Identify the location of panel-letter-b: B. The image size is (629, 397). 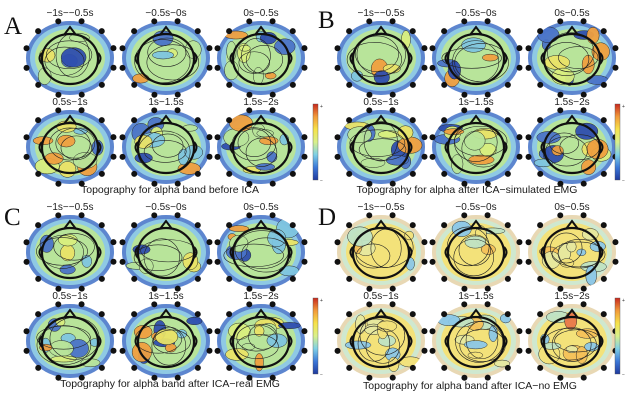
(326, 20).